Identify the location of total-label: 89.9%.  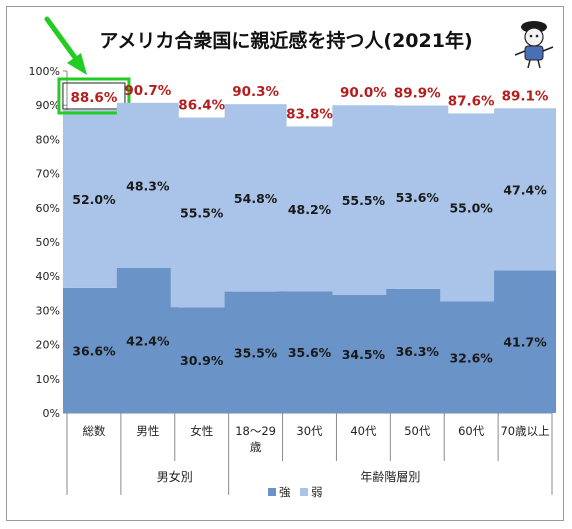
(417, 94).